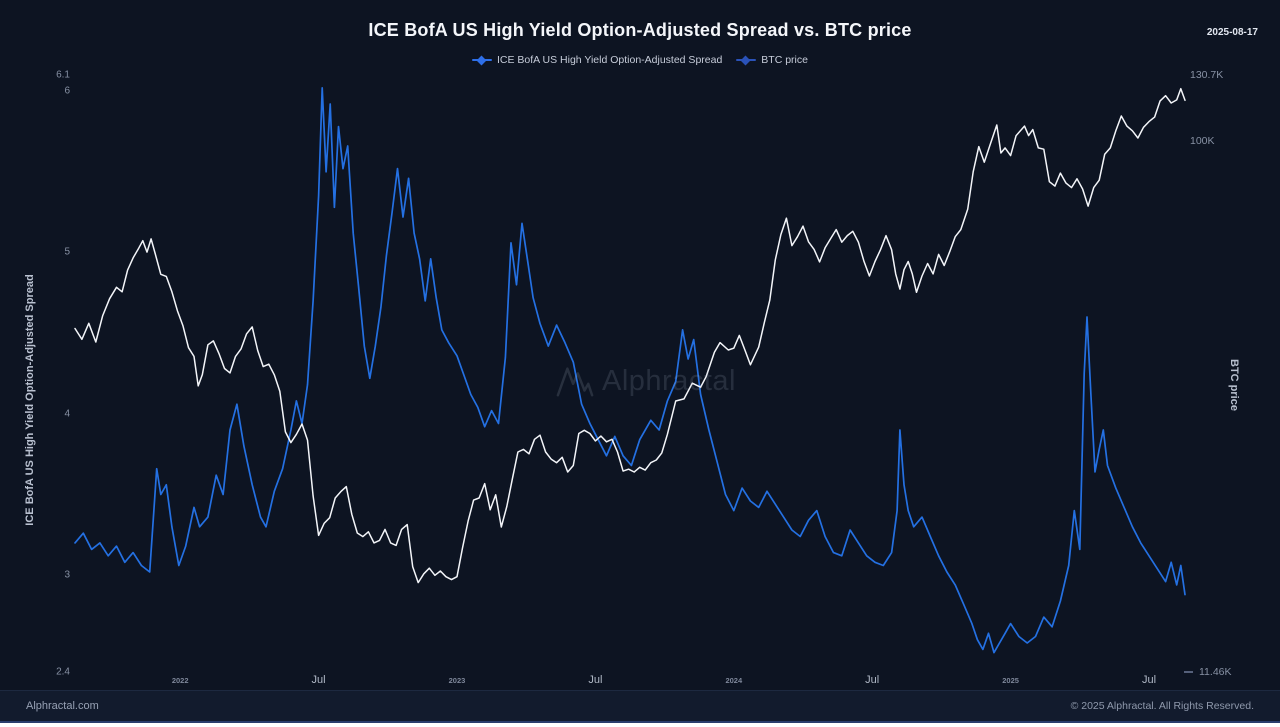  Describe the element at coordinates (1202, 140) in the screenshot. I see `y-axis-right-tick: 100K` at that location.